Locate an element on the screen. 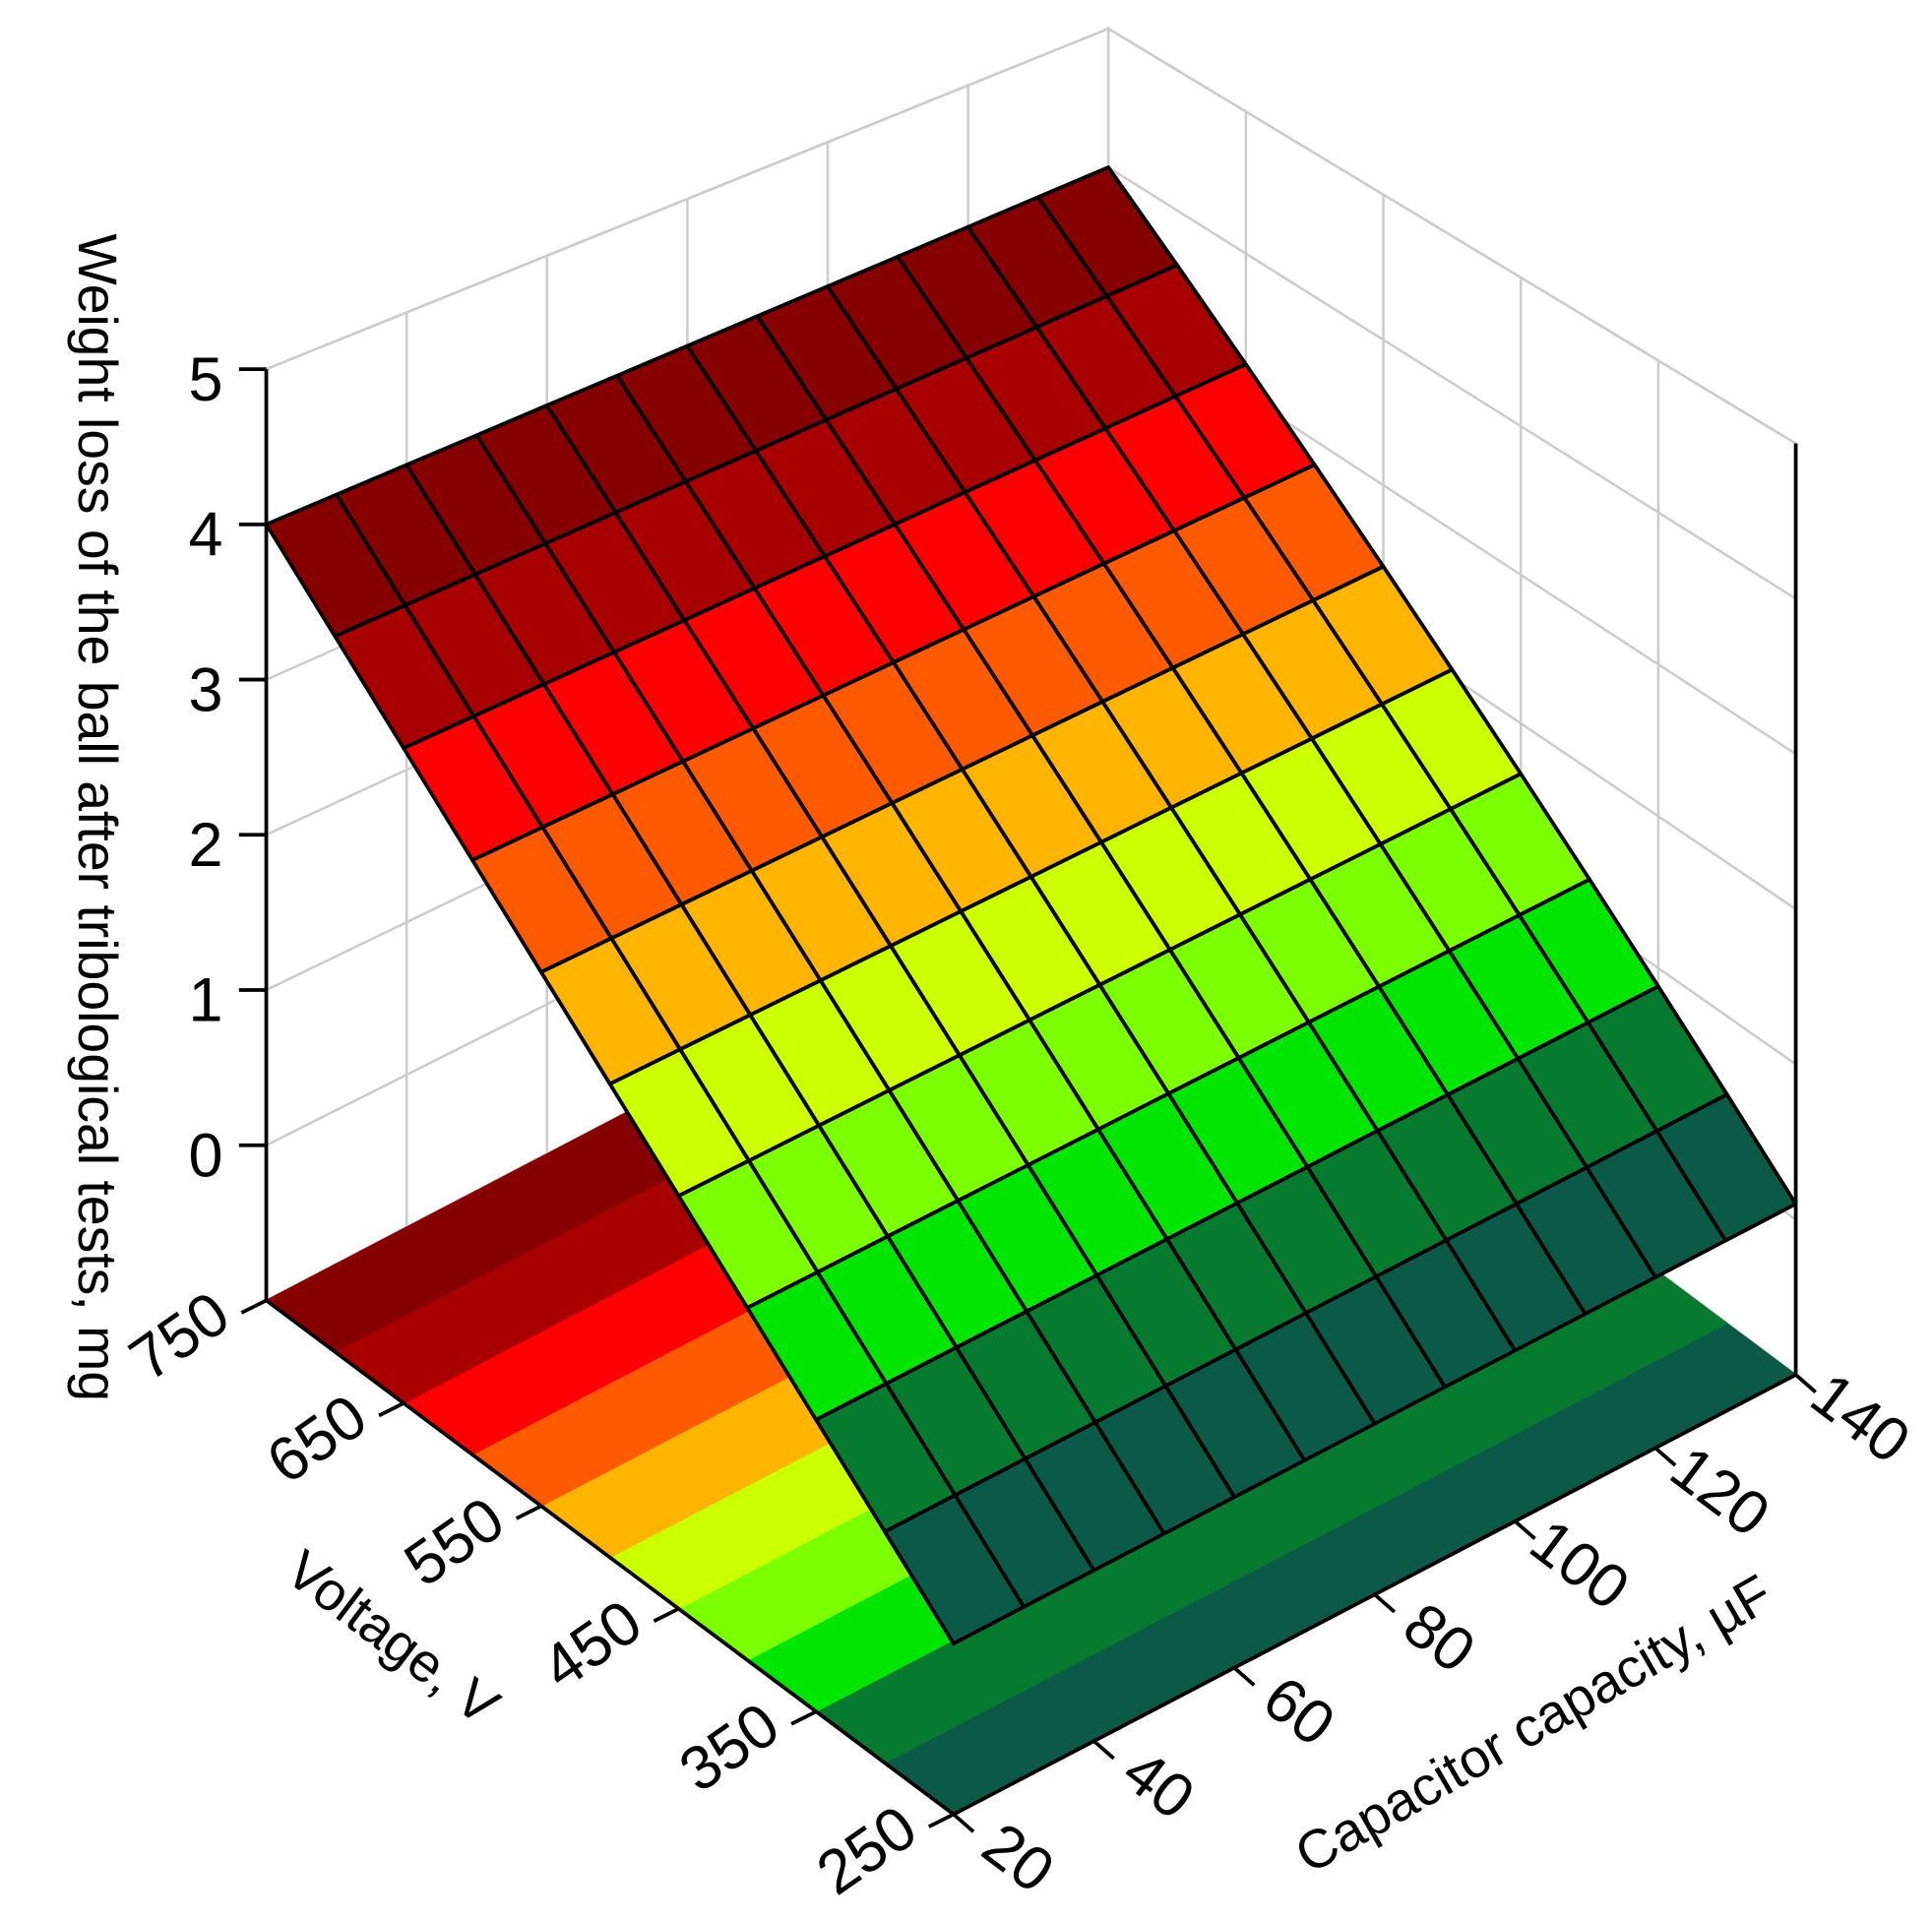 The height and width of the screenshot is (1921, 1932). surface-cell is located at coordinates (955, 1569).